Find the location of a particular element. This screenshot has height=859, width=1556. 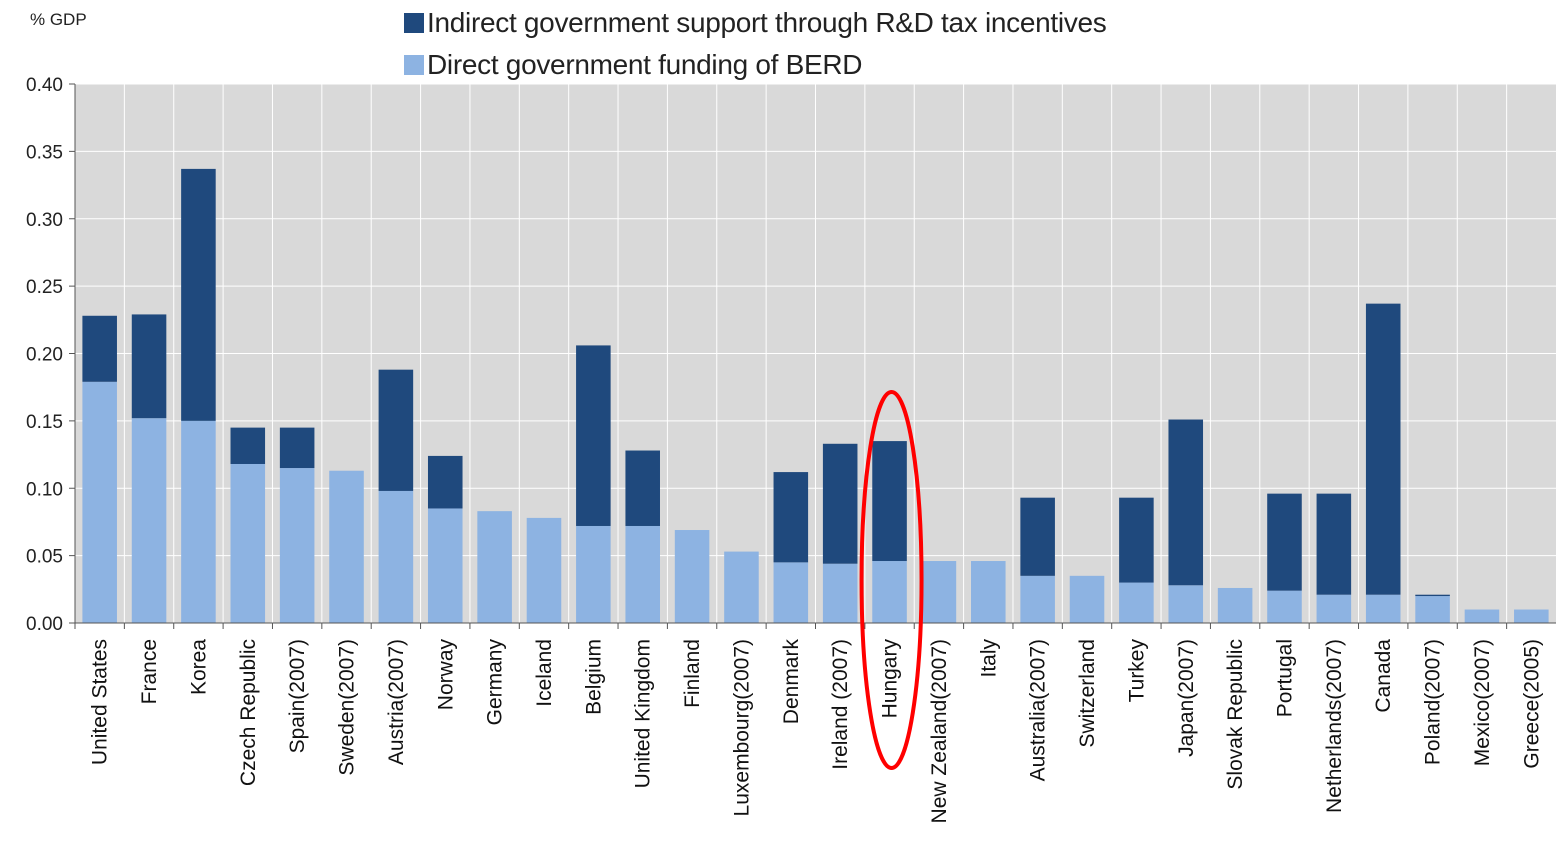

highlight-ellipse is located at coordinates (891, 580).